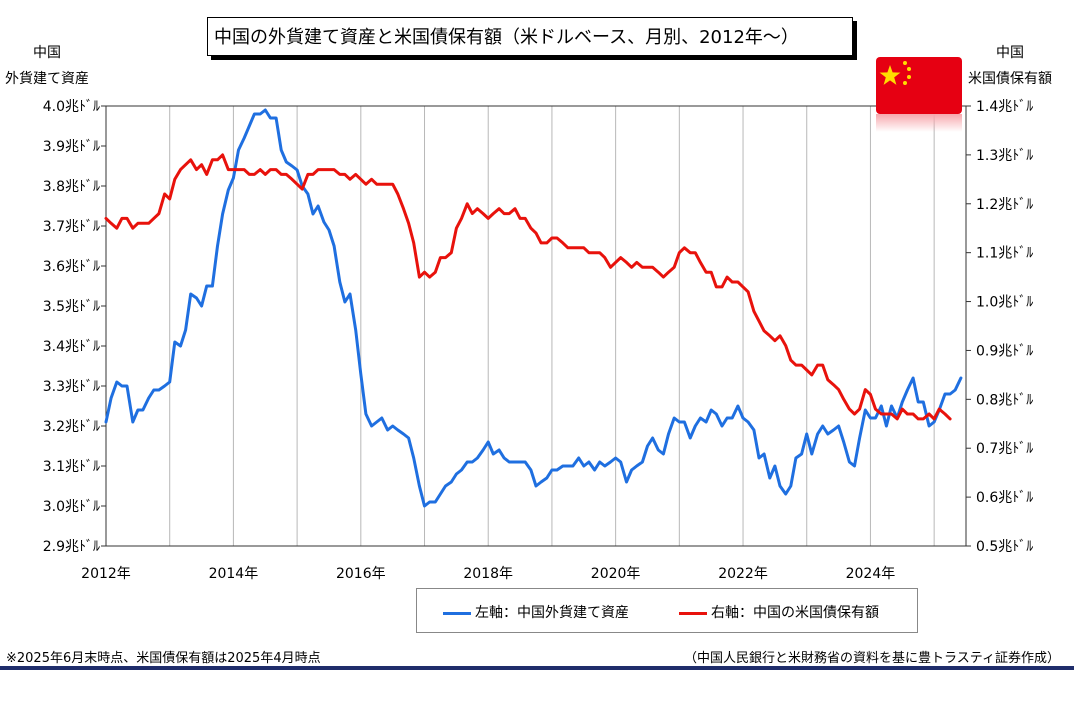 The height and width of the screenshot is (707, 1074). What do you see at coordinates (361, 574) in the screenshot?
I see `x-axis-tick-label: 2016年` at bounding box center [361, 574].